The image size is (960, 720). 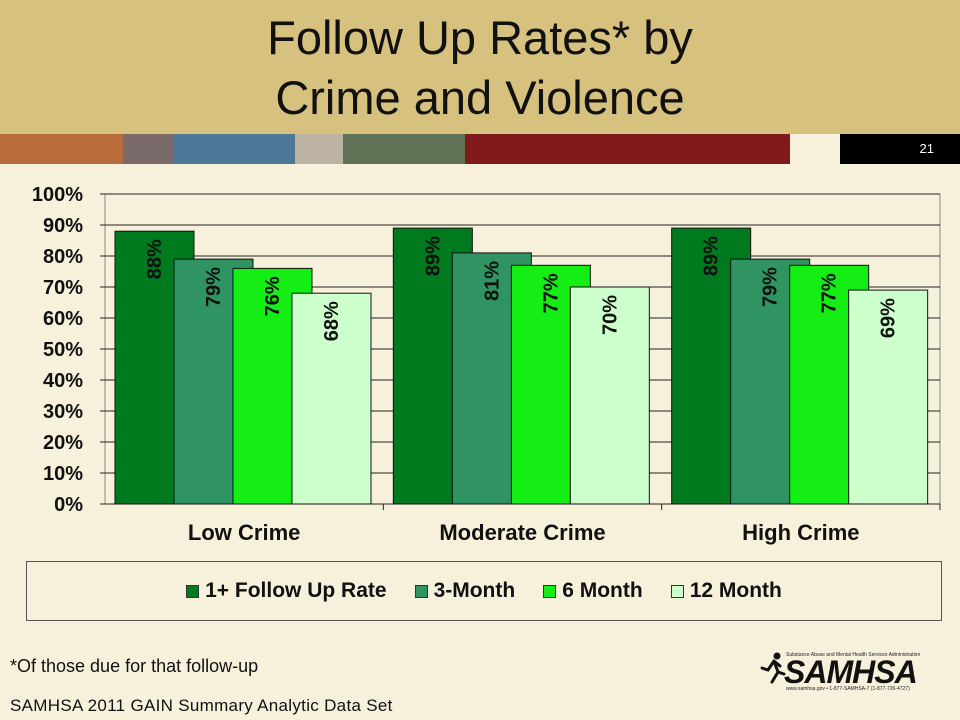 What do you see at coordinates (63, 350) in the screenshot?
I see `y-tick-label: 50%` at bounding box center [63, 350].